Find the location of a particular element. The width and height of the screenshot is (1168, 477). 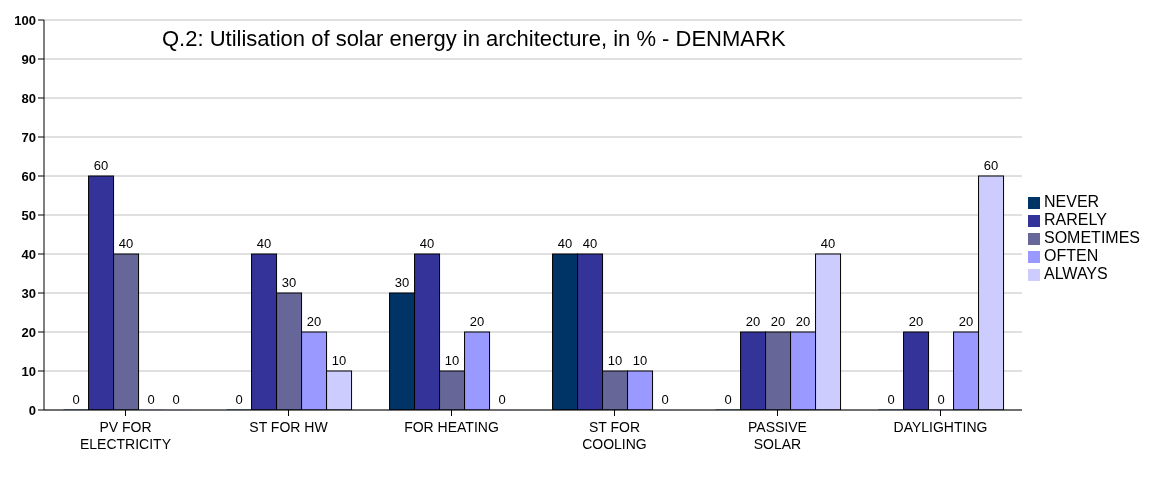

legend-label: RARELY is located at coordinates (1075, 219).